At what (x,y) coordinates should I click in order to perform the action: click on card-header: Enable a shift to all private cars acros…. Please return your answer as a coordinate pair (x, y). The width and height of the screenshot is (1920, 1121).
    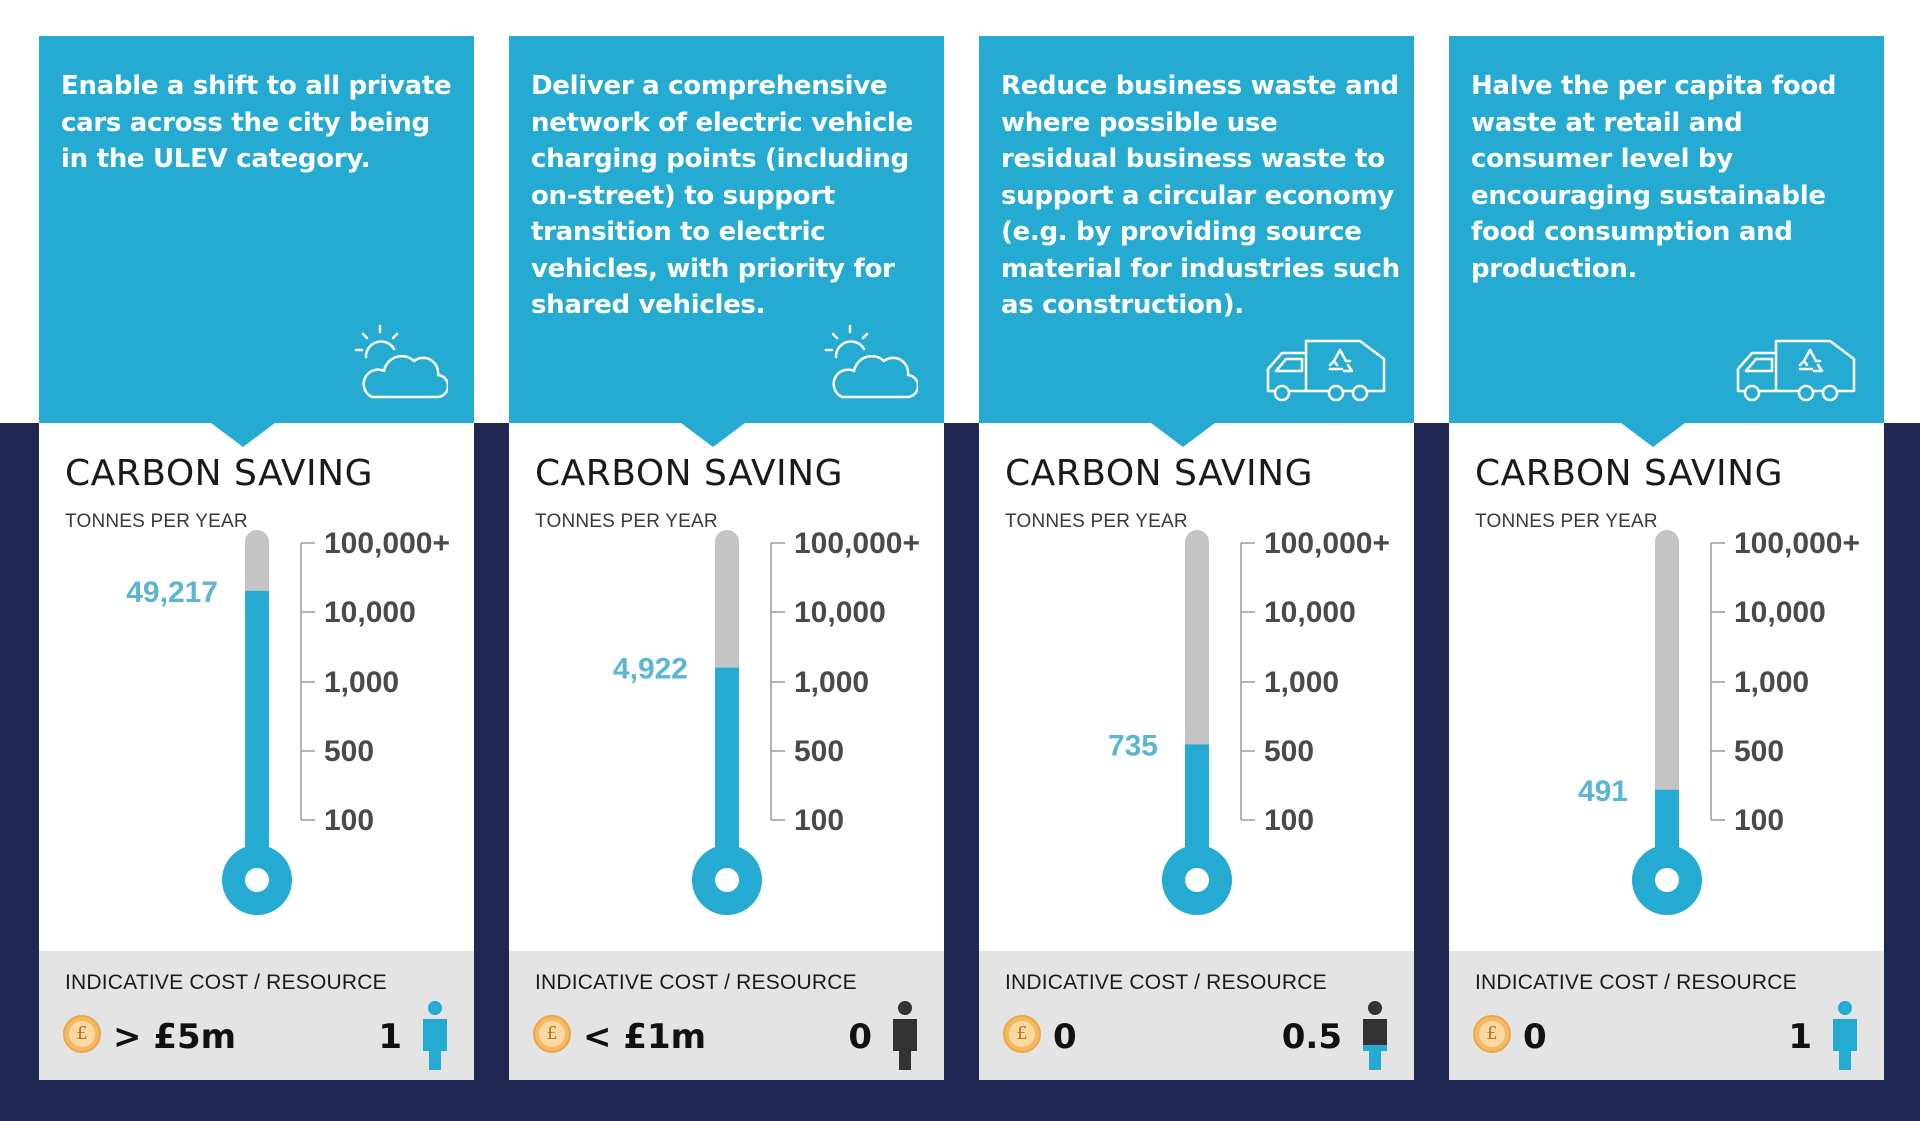
    Looking at the image, I should click on (256, 229).